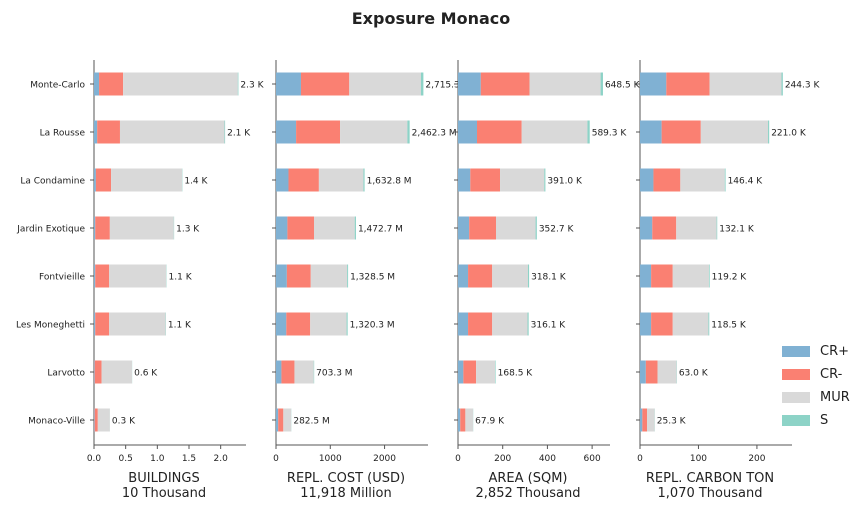  I want to click on bar-total-label: 1,632.8 M, so click(389, 182).